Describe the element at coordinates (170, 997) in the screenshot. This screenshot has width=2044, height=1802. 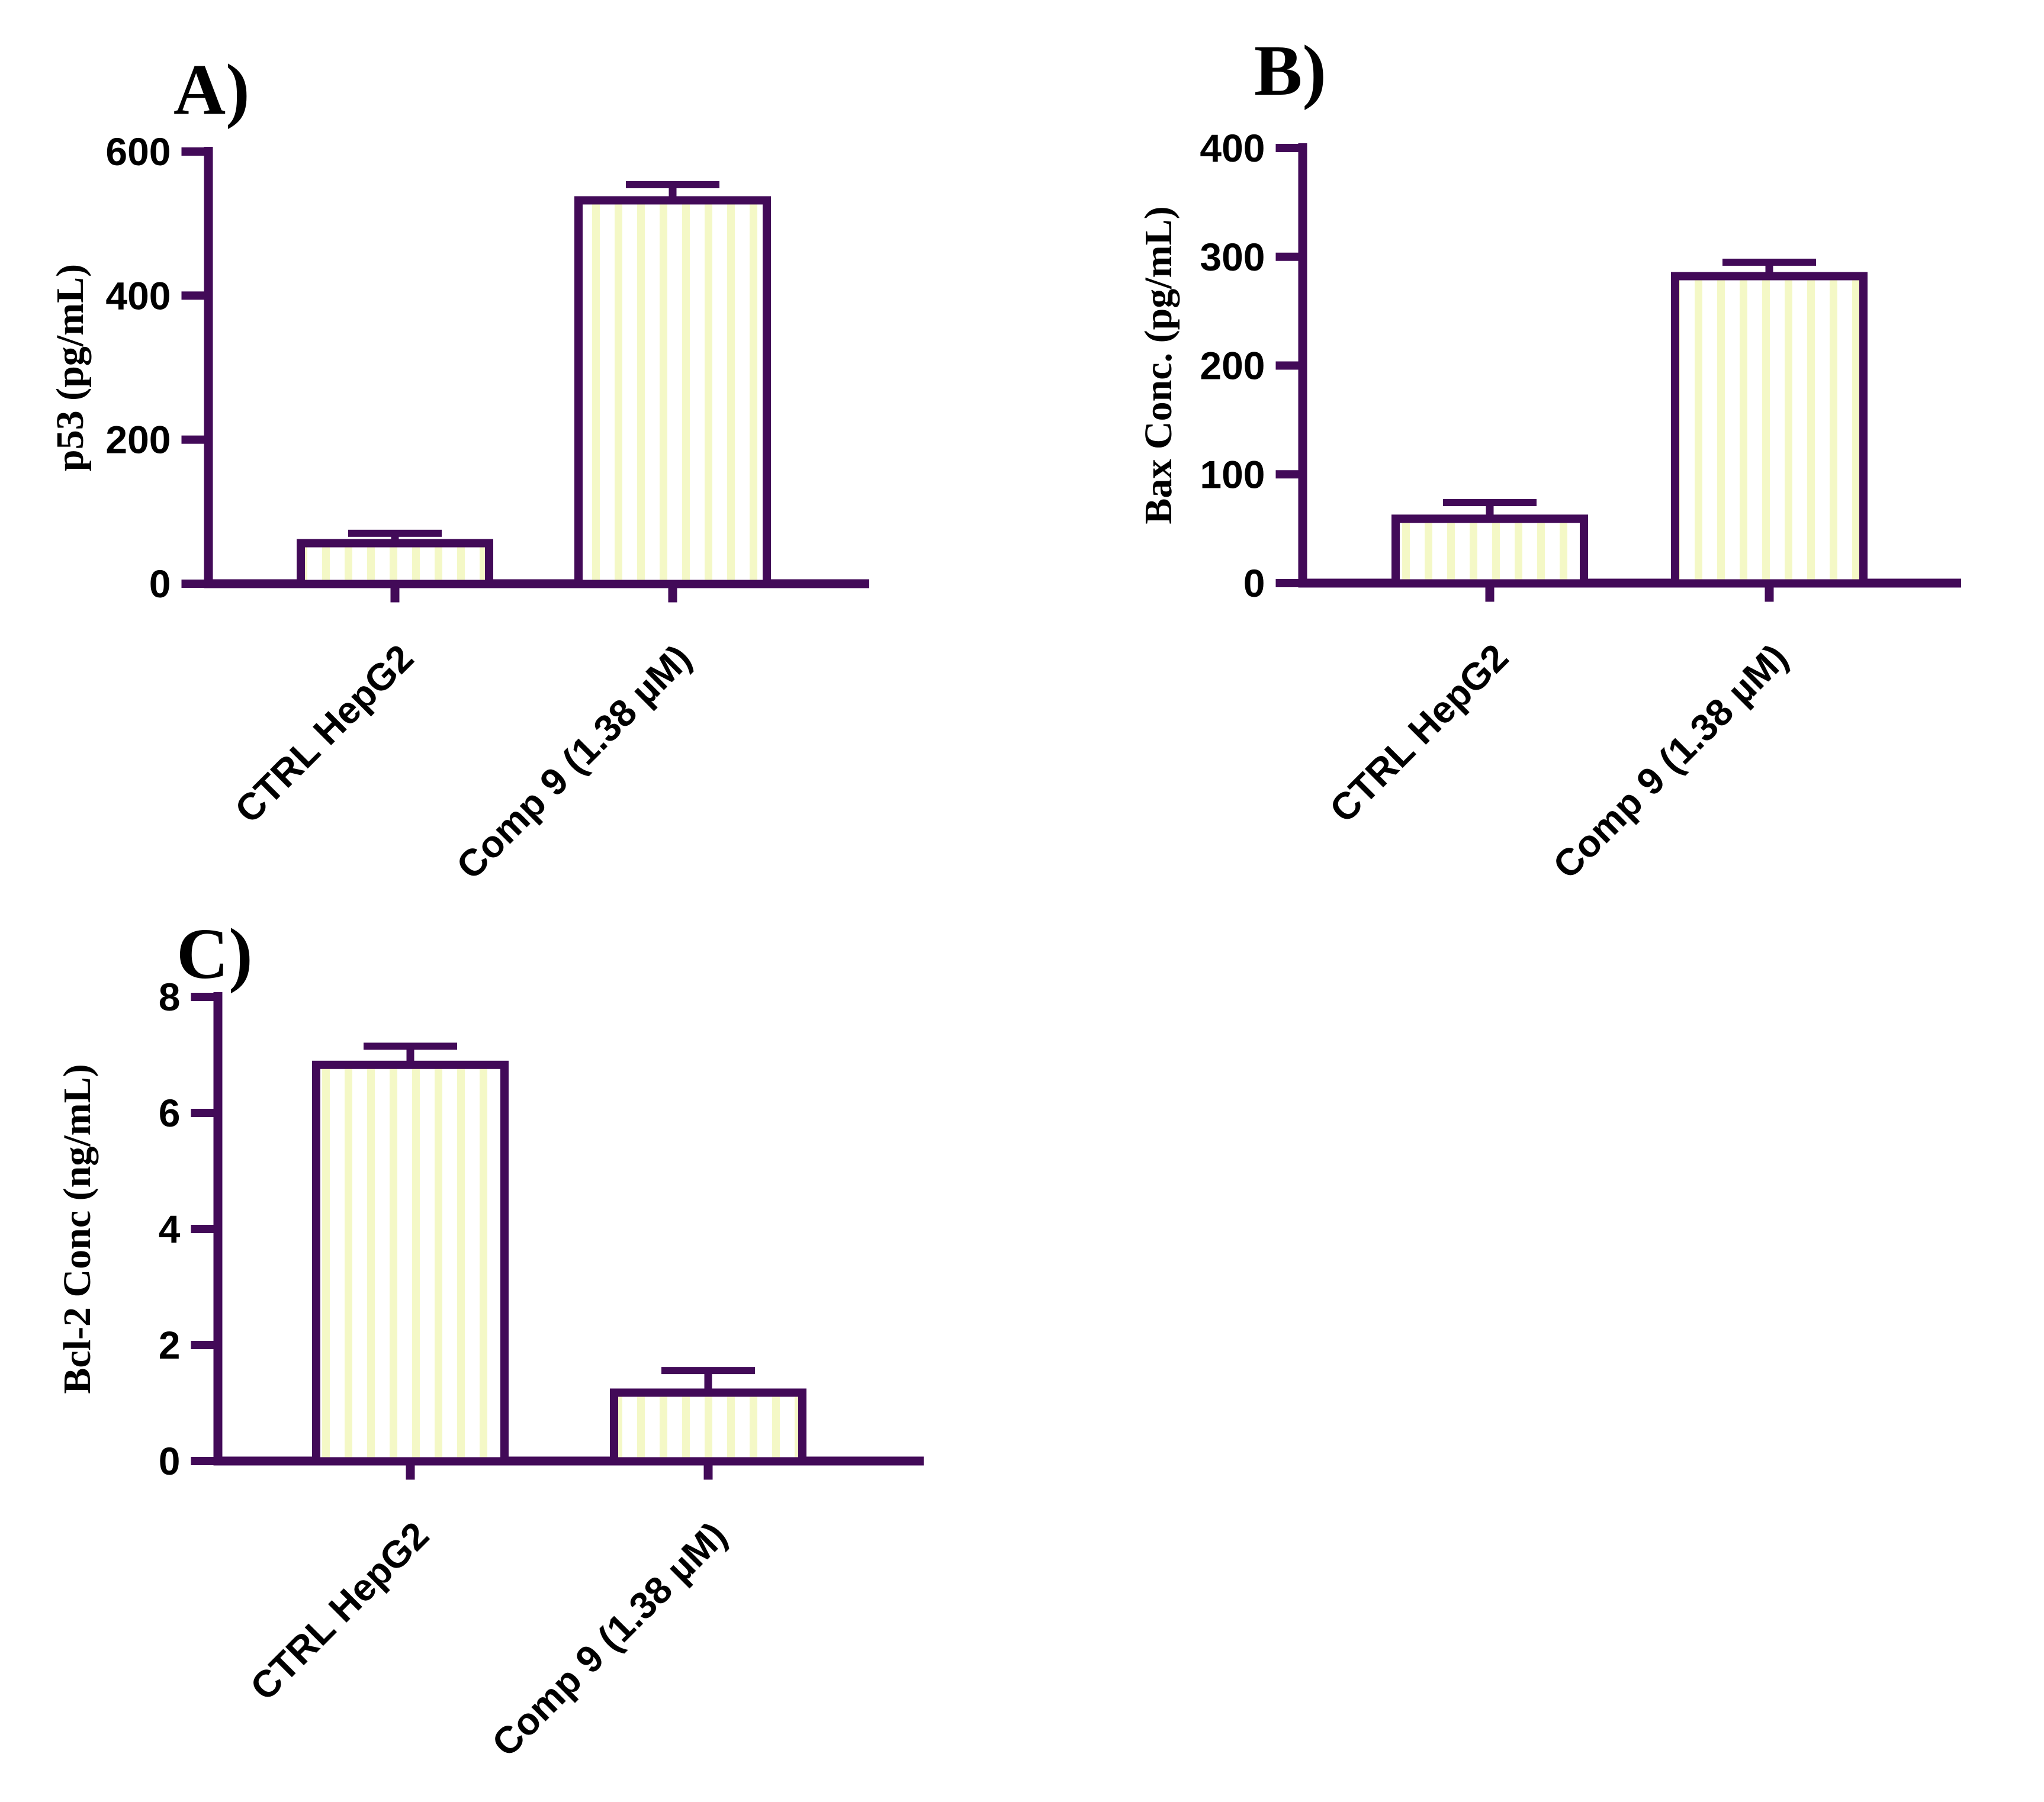
I see `y-tick-label: 8` at that location.